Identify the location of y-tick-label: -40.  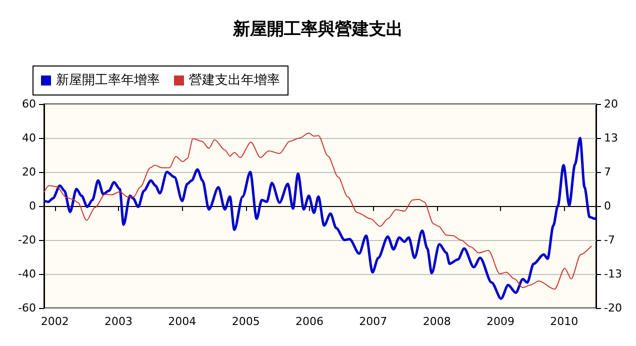
(27, 274).